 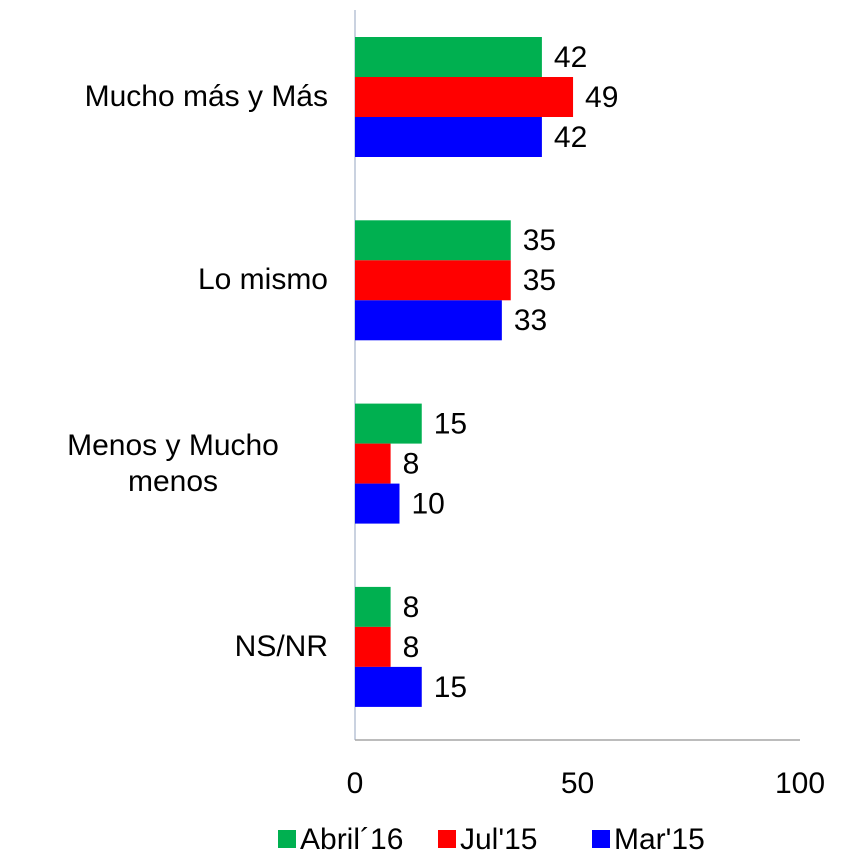 I want to click on value-label: 33, so click(x=530, y=320).